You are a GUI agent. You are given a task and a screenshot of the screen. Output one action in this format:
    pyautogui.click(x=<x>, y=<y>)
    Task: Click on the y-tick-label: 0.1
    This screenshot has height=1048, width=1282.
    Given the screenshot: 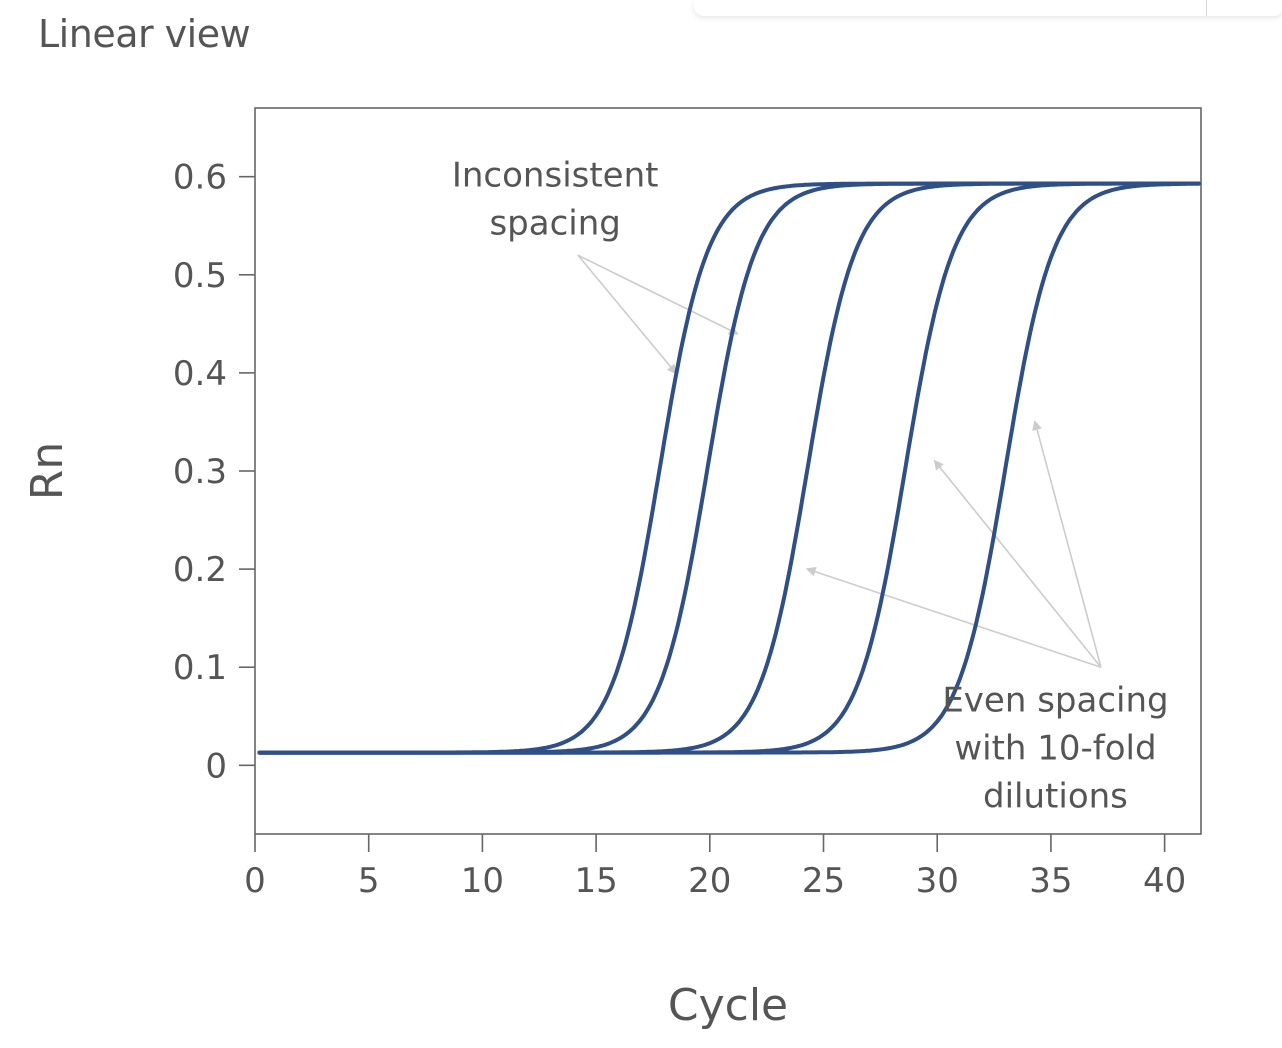 What is the action you would take?
    pyautogui.click(x=200, y=668)
    